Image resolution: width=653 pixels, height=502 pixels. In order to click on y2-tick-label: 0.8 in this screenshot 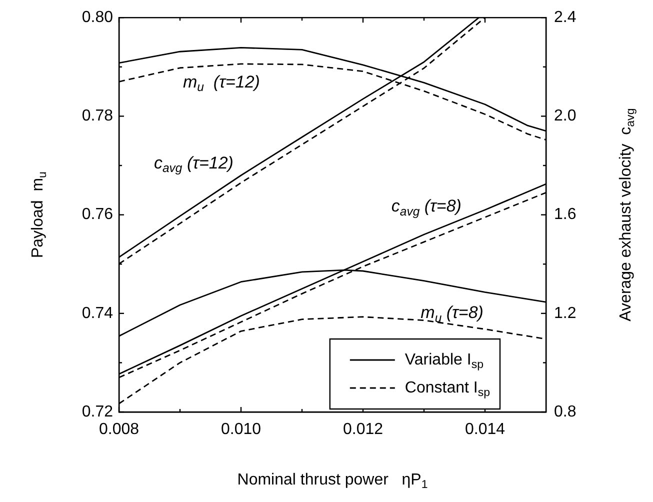, I will do `click(565, 411)`.